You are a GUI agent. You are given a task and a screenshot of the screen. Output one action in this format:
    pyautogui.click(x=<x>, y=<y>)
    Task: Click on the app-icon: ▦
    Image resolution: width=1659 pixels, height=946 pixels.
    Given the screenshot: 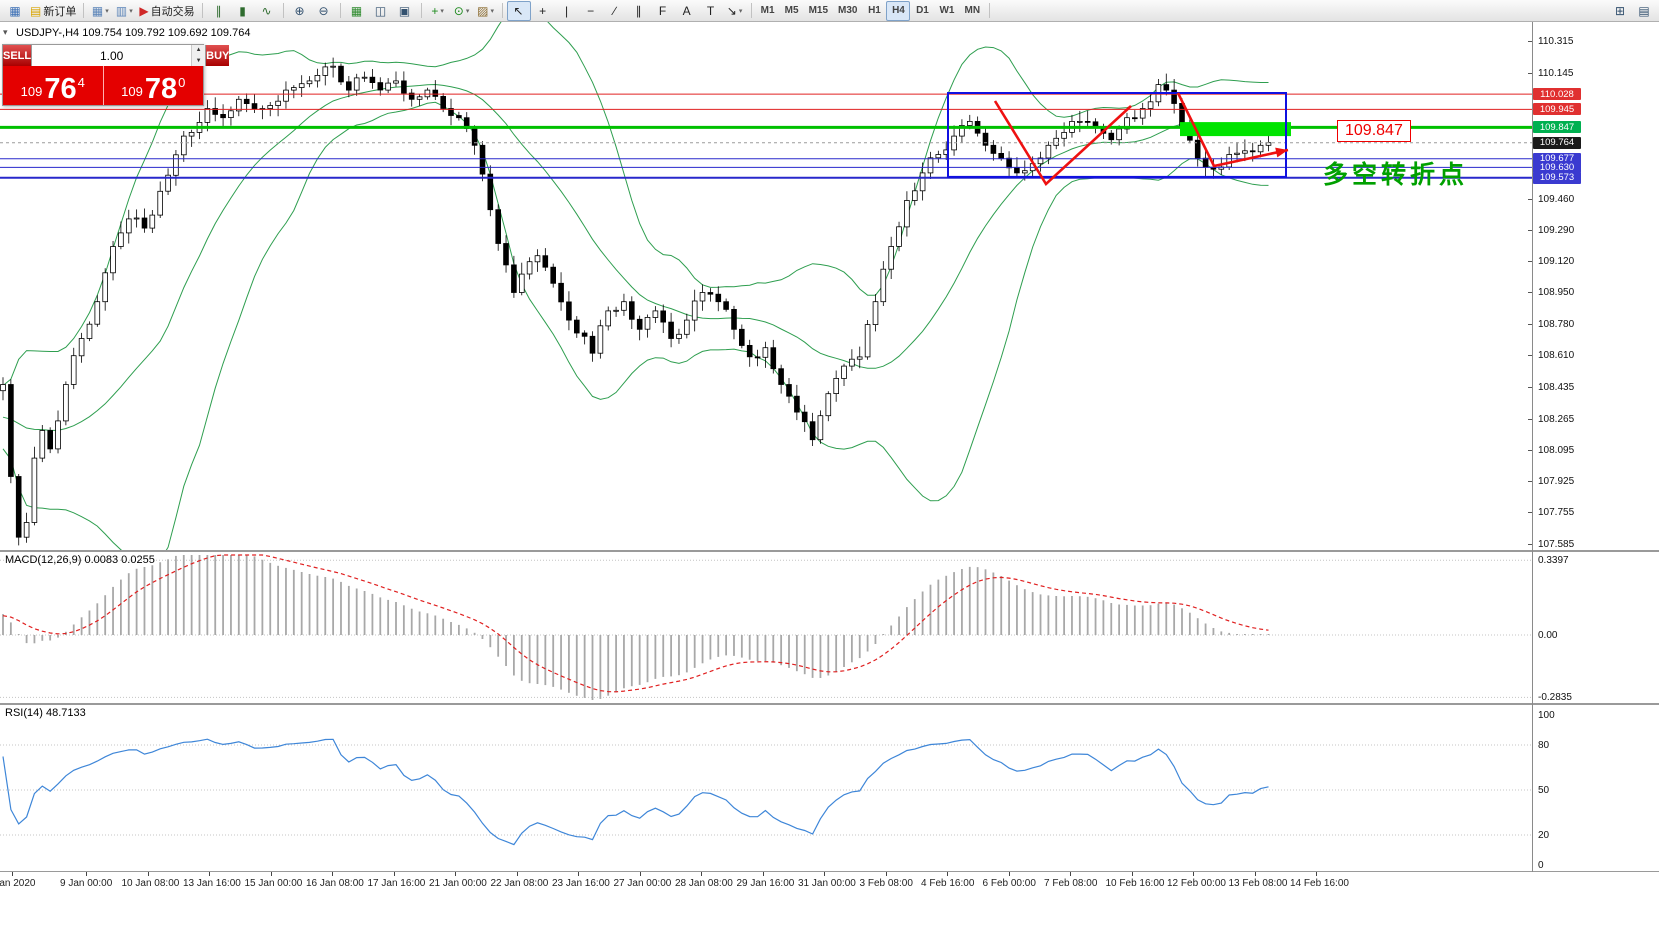 What is the action you would take?
    pyautogui.click(x=15, y=11)
    